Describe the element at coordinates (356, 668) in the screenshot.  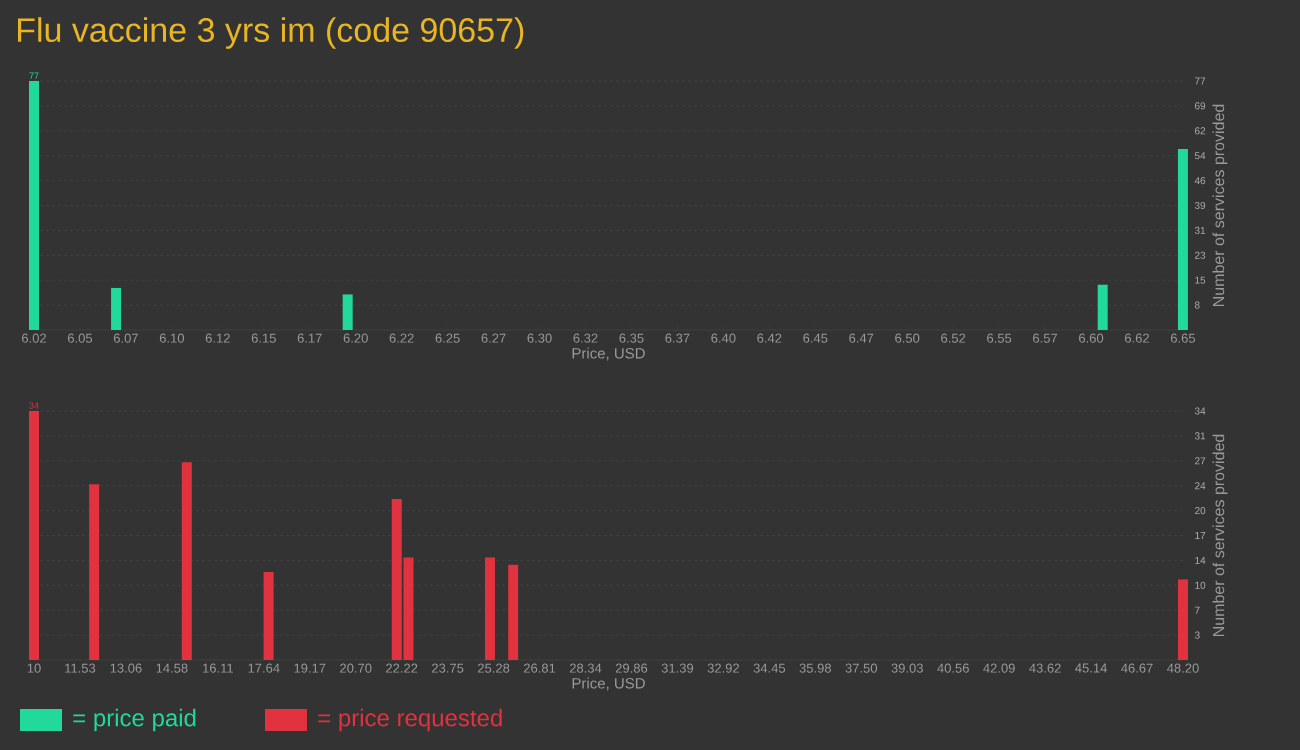
I see `x-tick-label: 20.70` at that location.